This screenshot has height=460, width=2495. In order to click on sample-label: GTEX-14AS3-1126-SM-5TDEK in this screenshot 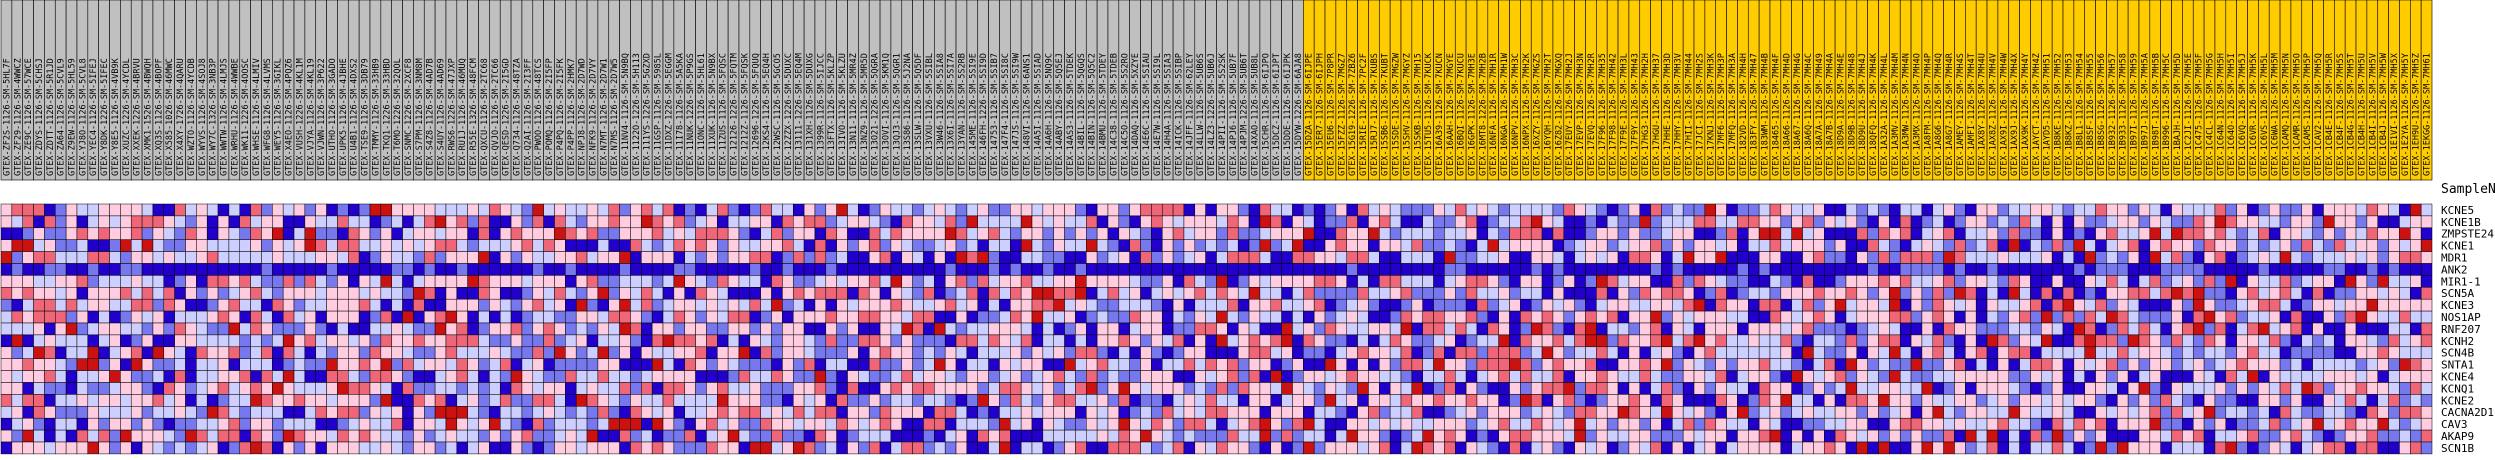, I will do `click(1071, 114)`.